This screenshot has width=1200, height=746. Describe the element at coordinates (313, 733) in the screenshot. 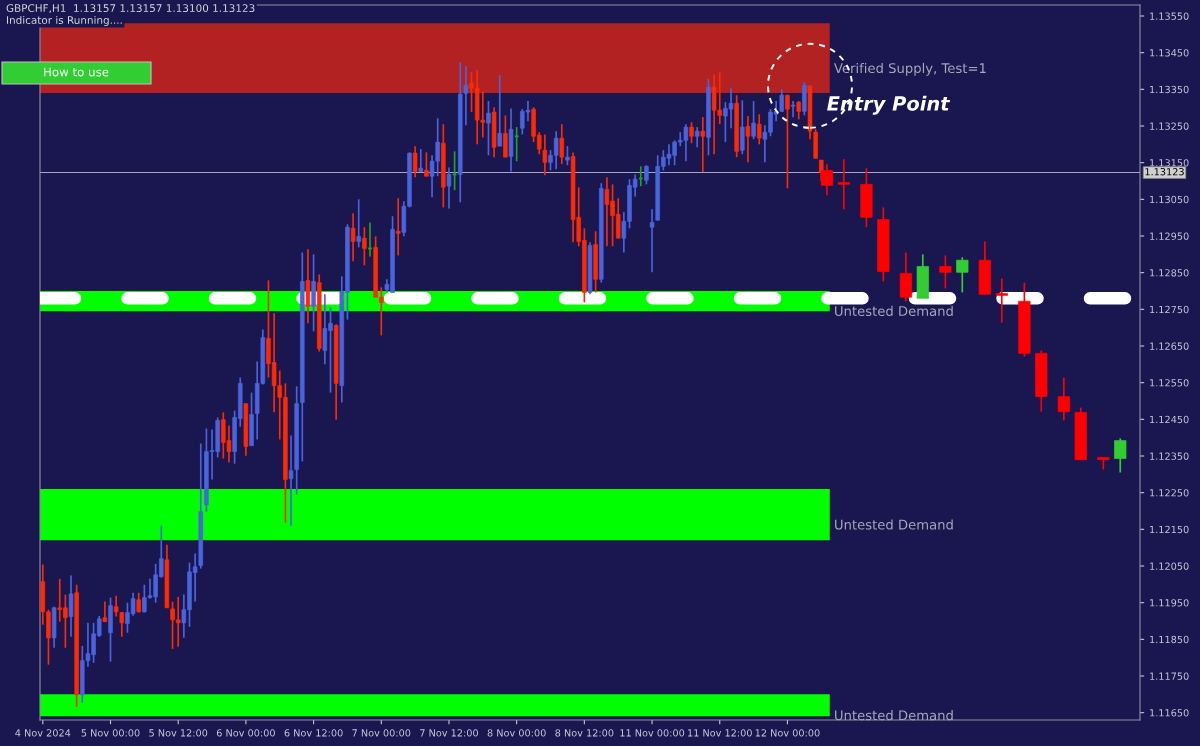

I see `x-tick-label: 6 Nov 12:00` at that location.